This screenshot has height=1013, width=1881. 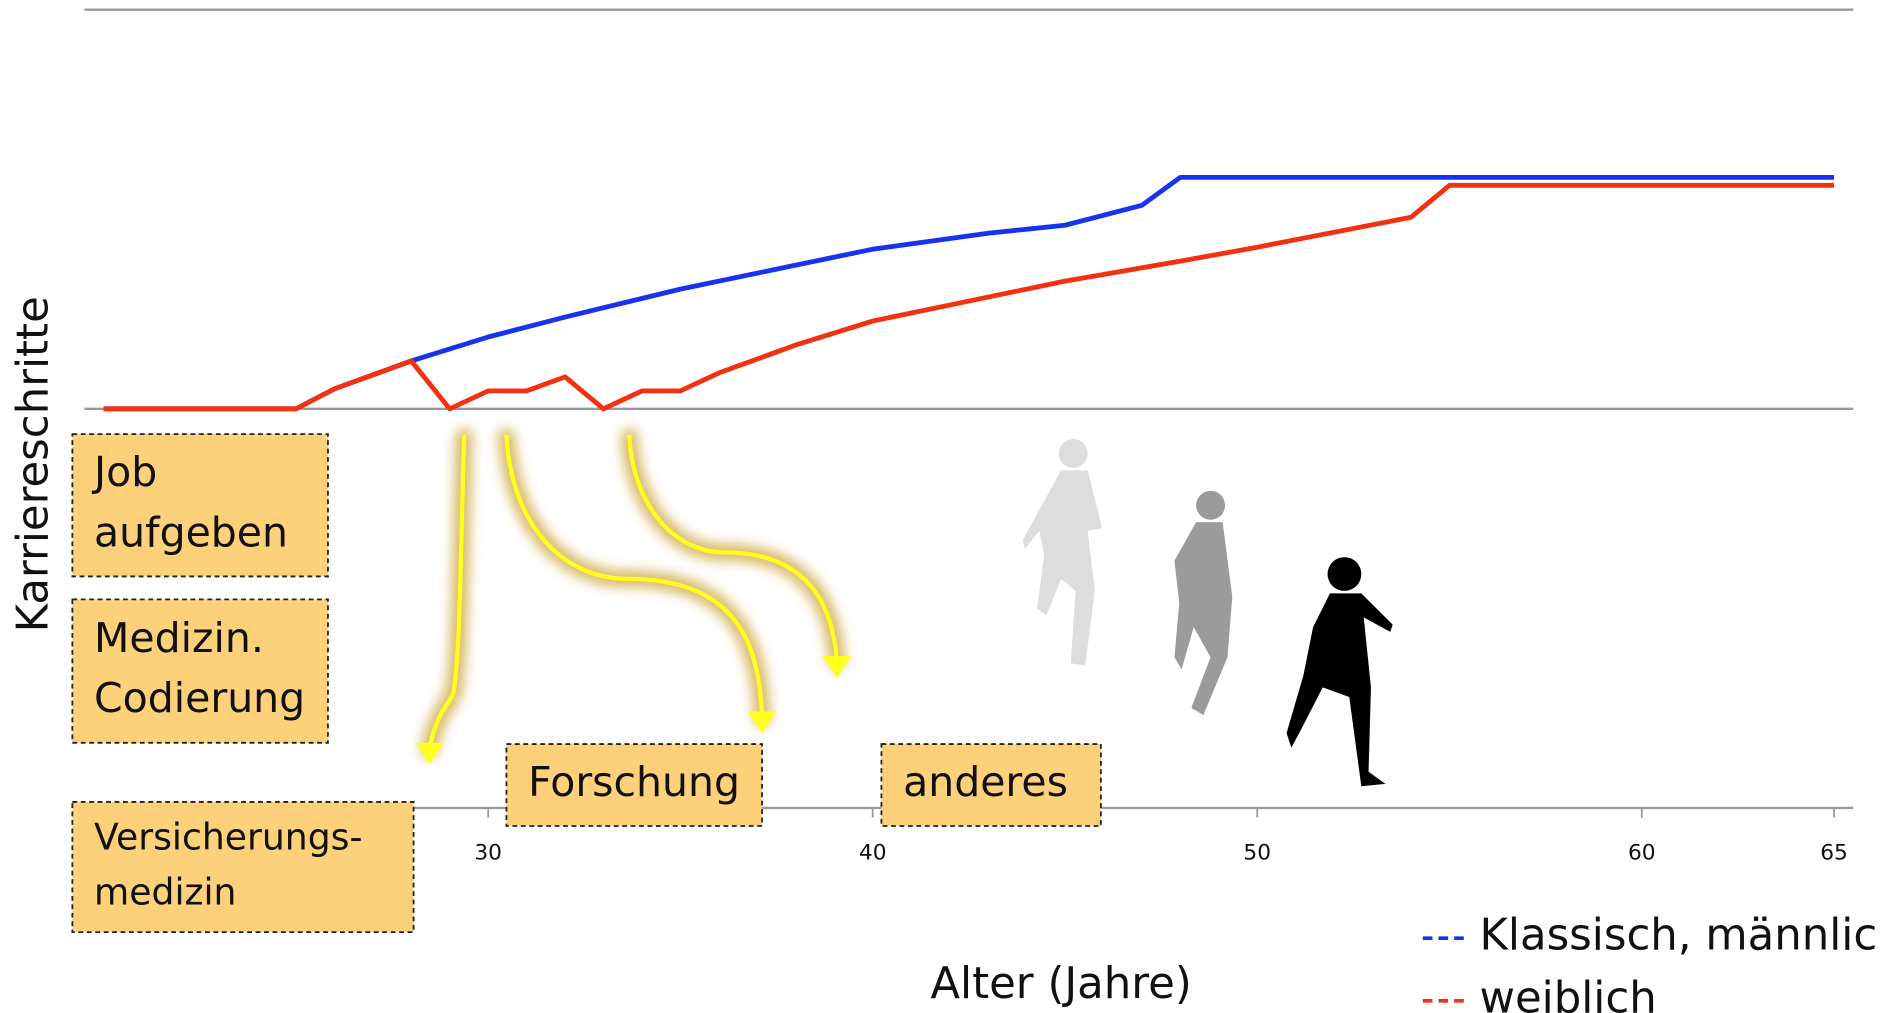 I want to click on arrows, so click(x=633, y=596).